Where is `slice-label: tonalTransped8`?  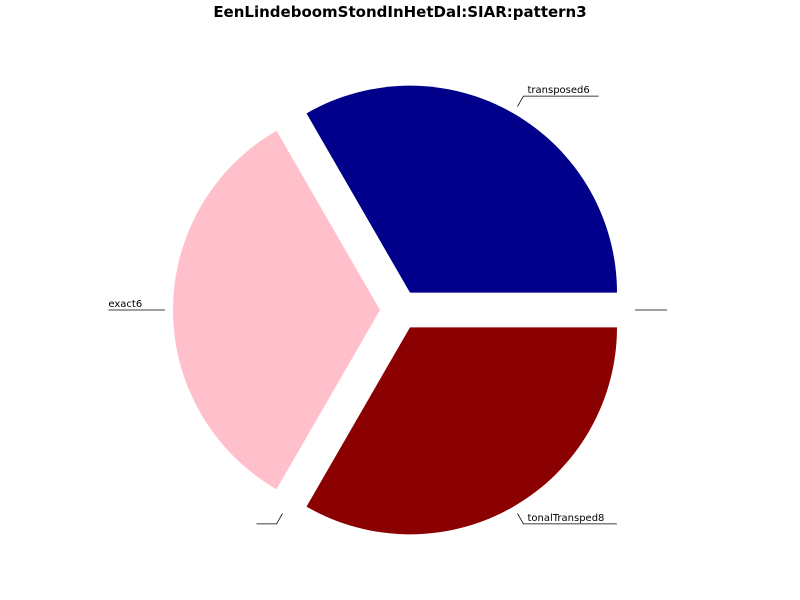
slice-label: tonalTransped8 is located at coordinates (566, 518).